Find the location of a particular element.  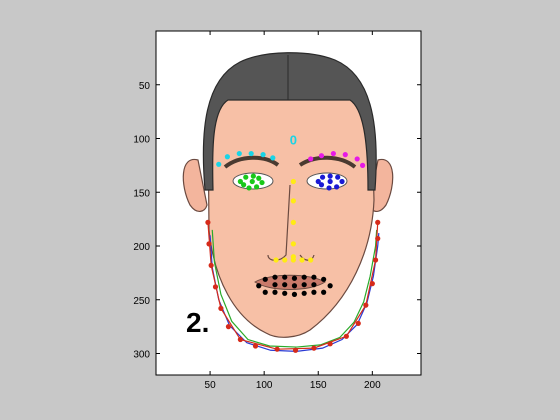

y-tick-label: 100 is located at coordinates (141, 140).